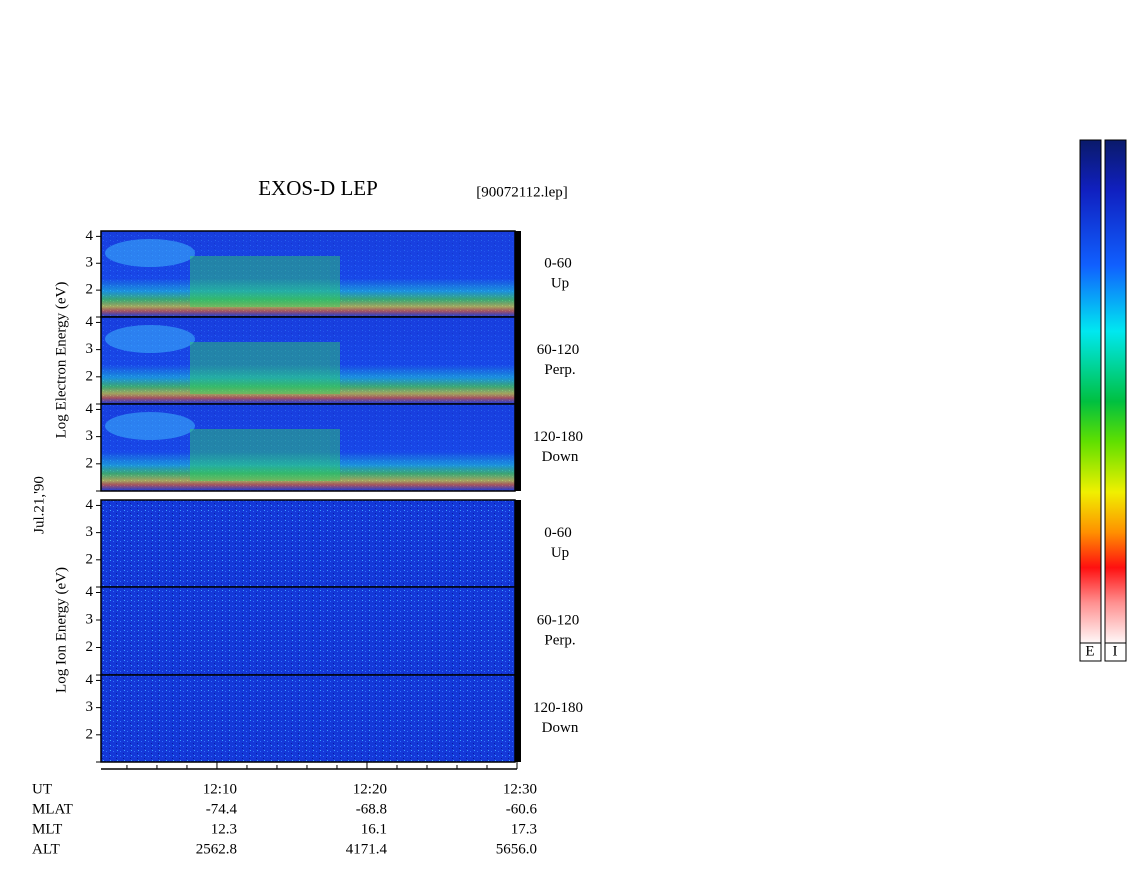 This screenshot has height=875, width=1130. I want to click on row-header: ALT, so click(46, 849).